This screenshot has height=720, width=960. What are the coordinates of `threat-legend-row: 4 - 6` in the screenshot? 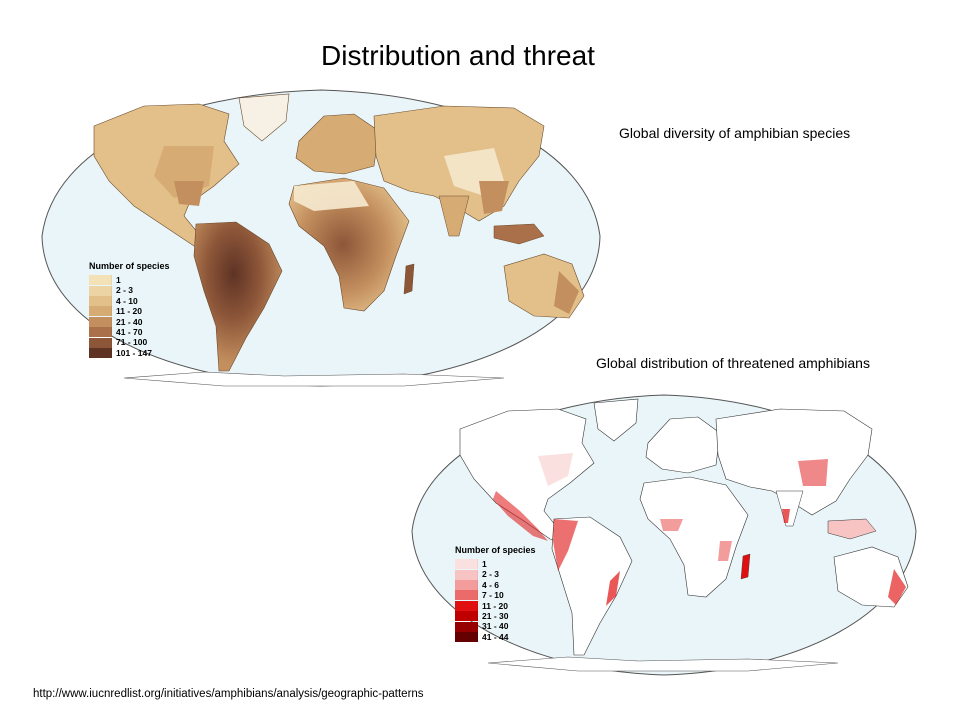 It's located at (495, 584).